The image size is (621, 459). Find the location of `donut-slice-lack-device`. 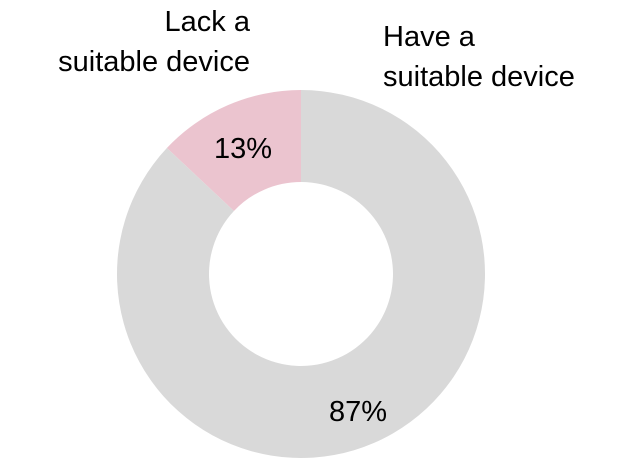

donut-slice-lack-device is located at coordinates (233, 151).